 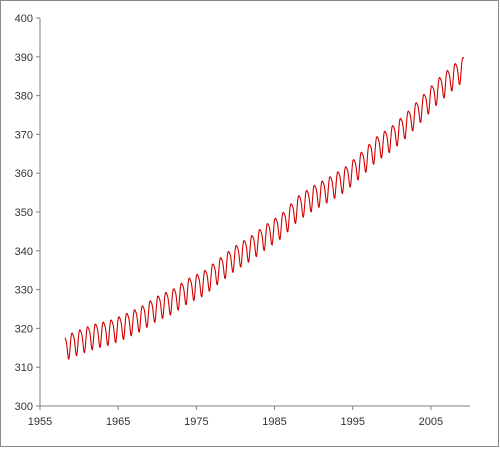 I want to click on y-tick-label: 350, so click(x=24, y=213).